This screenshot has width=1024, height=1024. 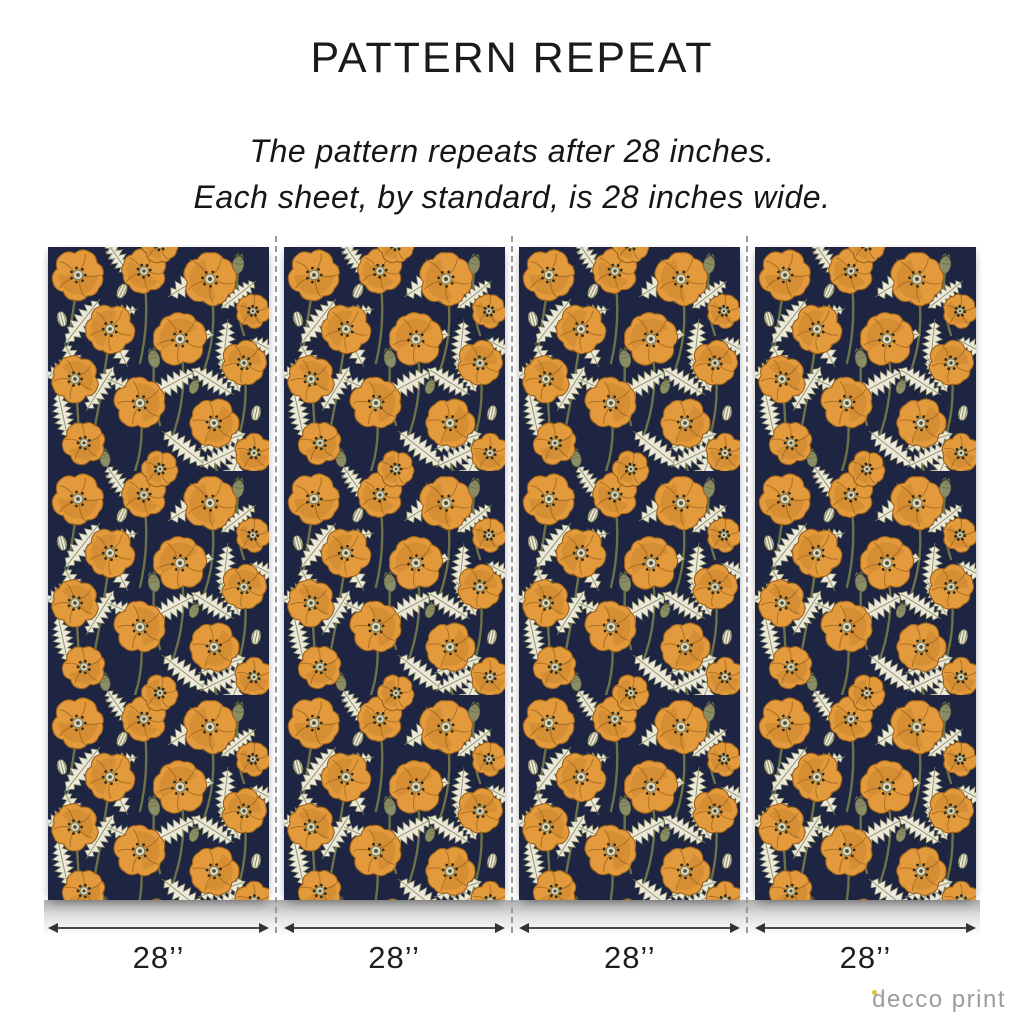 I want to click on brand-name: decco print, so click(x=939, y=999).